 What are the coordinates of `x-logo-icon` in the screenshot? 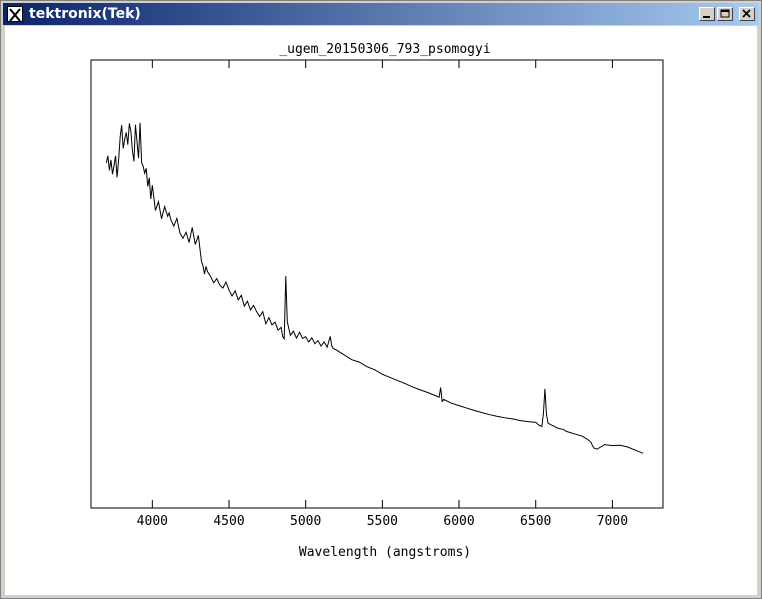 It's located at (15, 14).